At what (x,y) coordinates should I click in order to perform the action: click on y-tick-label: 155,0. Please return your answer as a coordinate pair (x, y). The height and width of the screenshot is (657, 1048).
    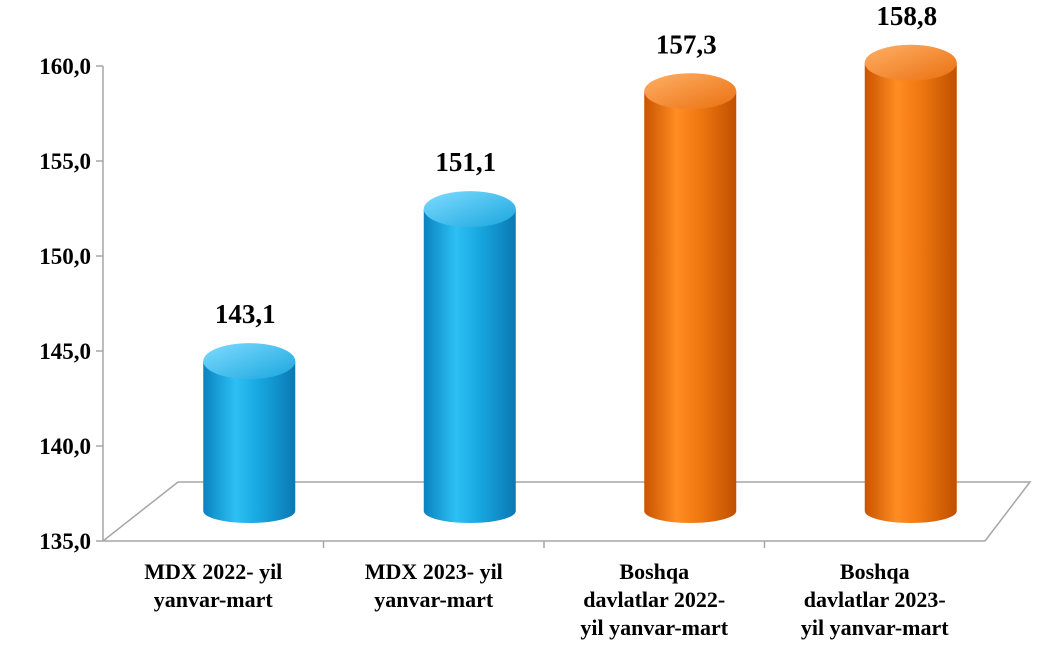
    Looking at the image, I should click on (65, 161).